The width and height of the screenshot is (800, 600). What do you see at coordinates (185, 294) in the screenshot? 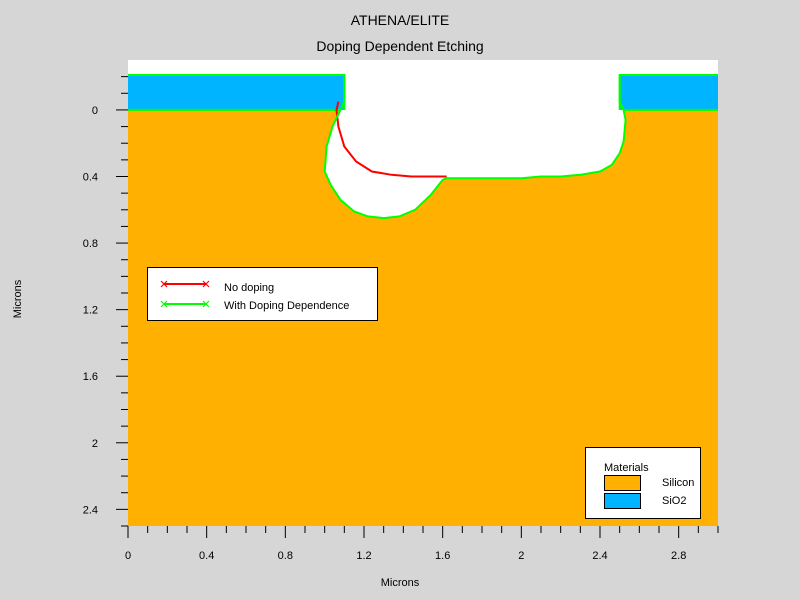
I see `legend-markers` at bounding box center [185, 294].